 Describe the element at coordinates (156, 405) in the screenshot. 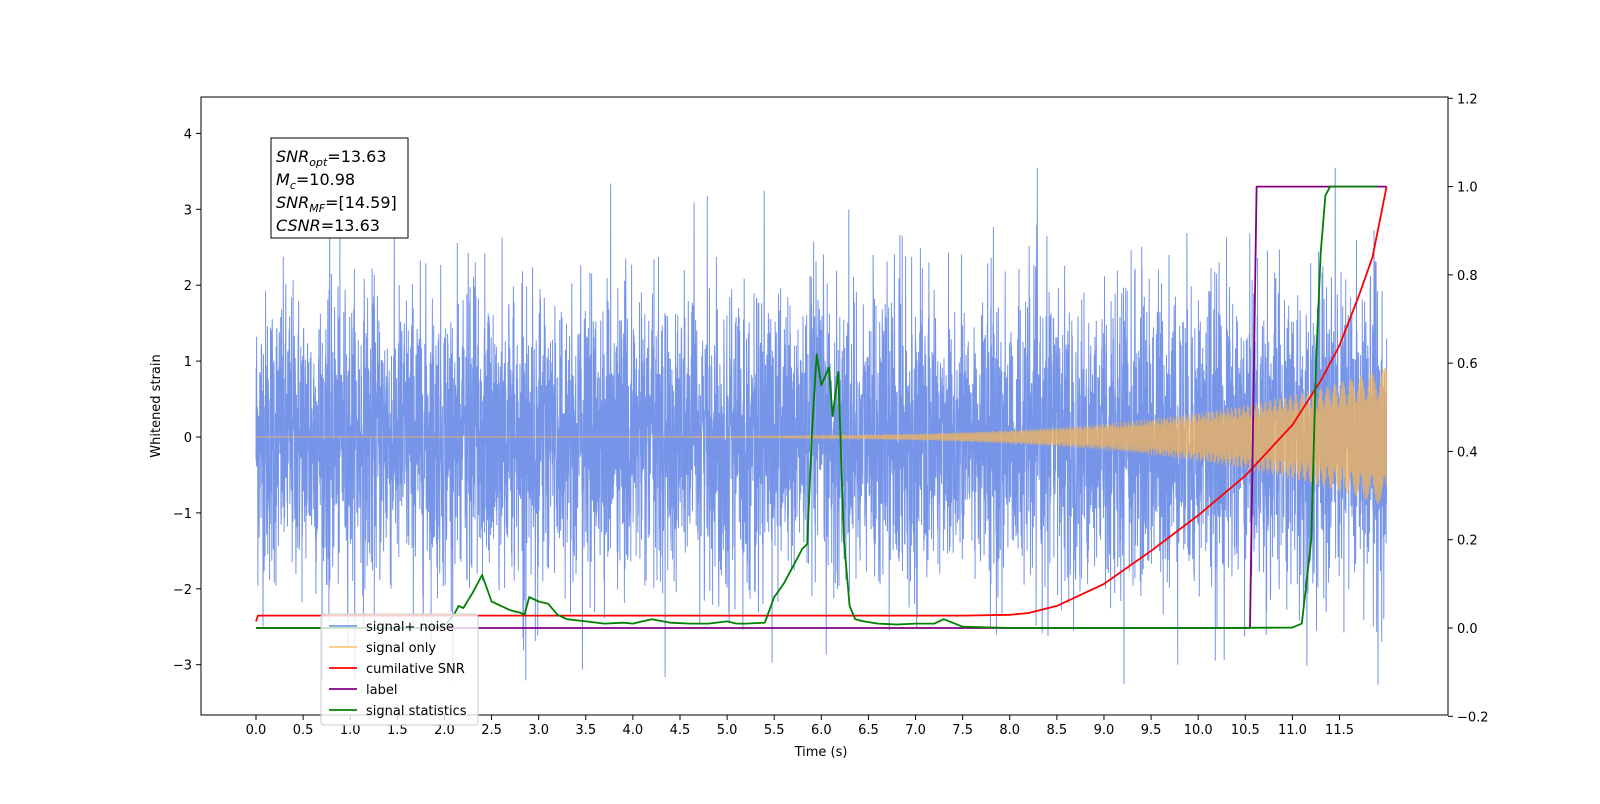

I see `y-axis-label: Whitened strain` at that location.